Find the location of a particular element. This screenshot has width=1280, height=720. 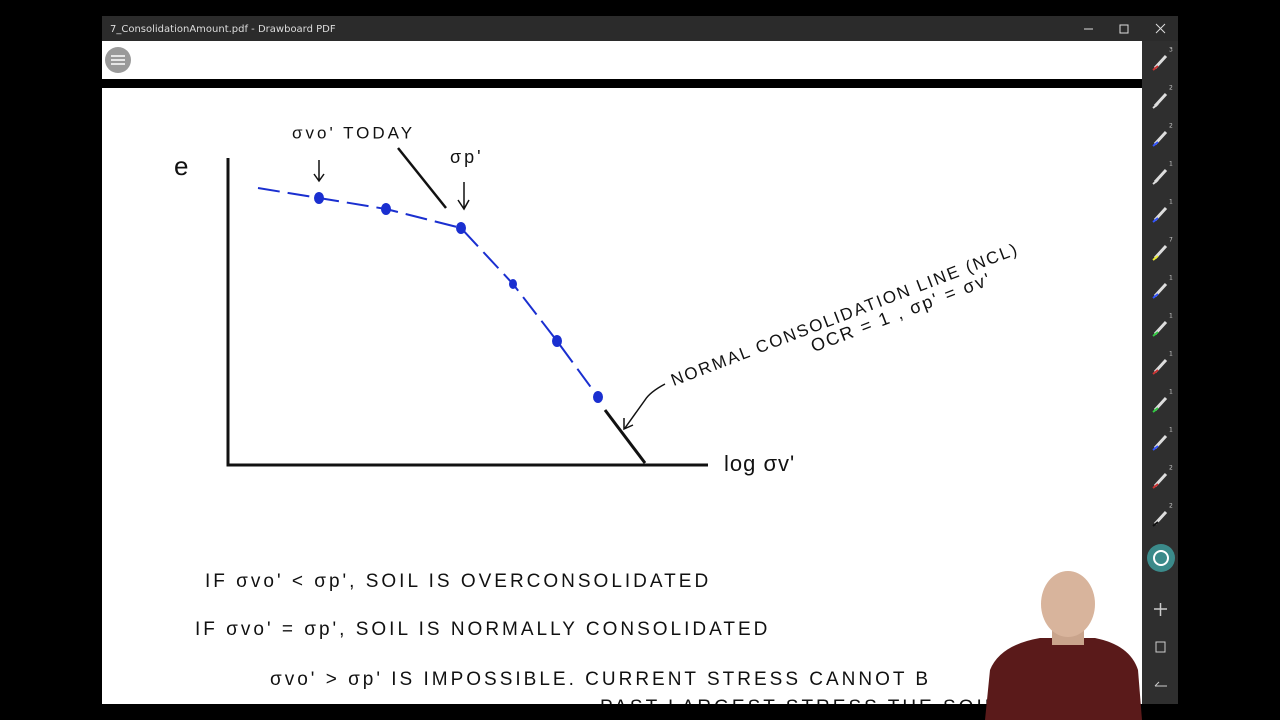

tool-list: 3 2 2 1 1 7 1 1 1 1 1 2 2 is located at coordinates (1162, 287).